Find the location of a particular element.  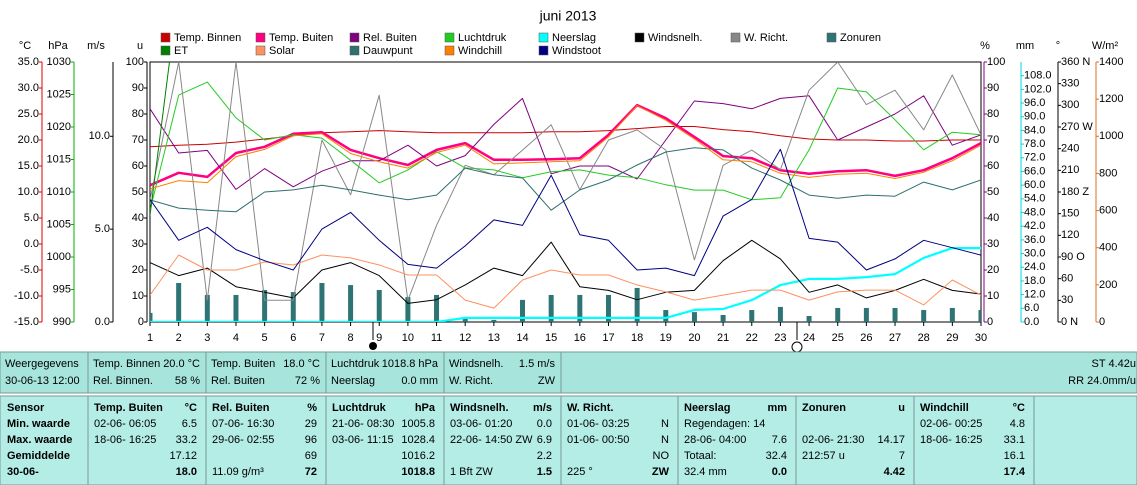

cell-value: 0.0 is located at coordinates (544, 424).